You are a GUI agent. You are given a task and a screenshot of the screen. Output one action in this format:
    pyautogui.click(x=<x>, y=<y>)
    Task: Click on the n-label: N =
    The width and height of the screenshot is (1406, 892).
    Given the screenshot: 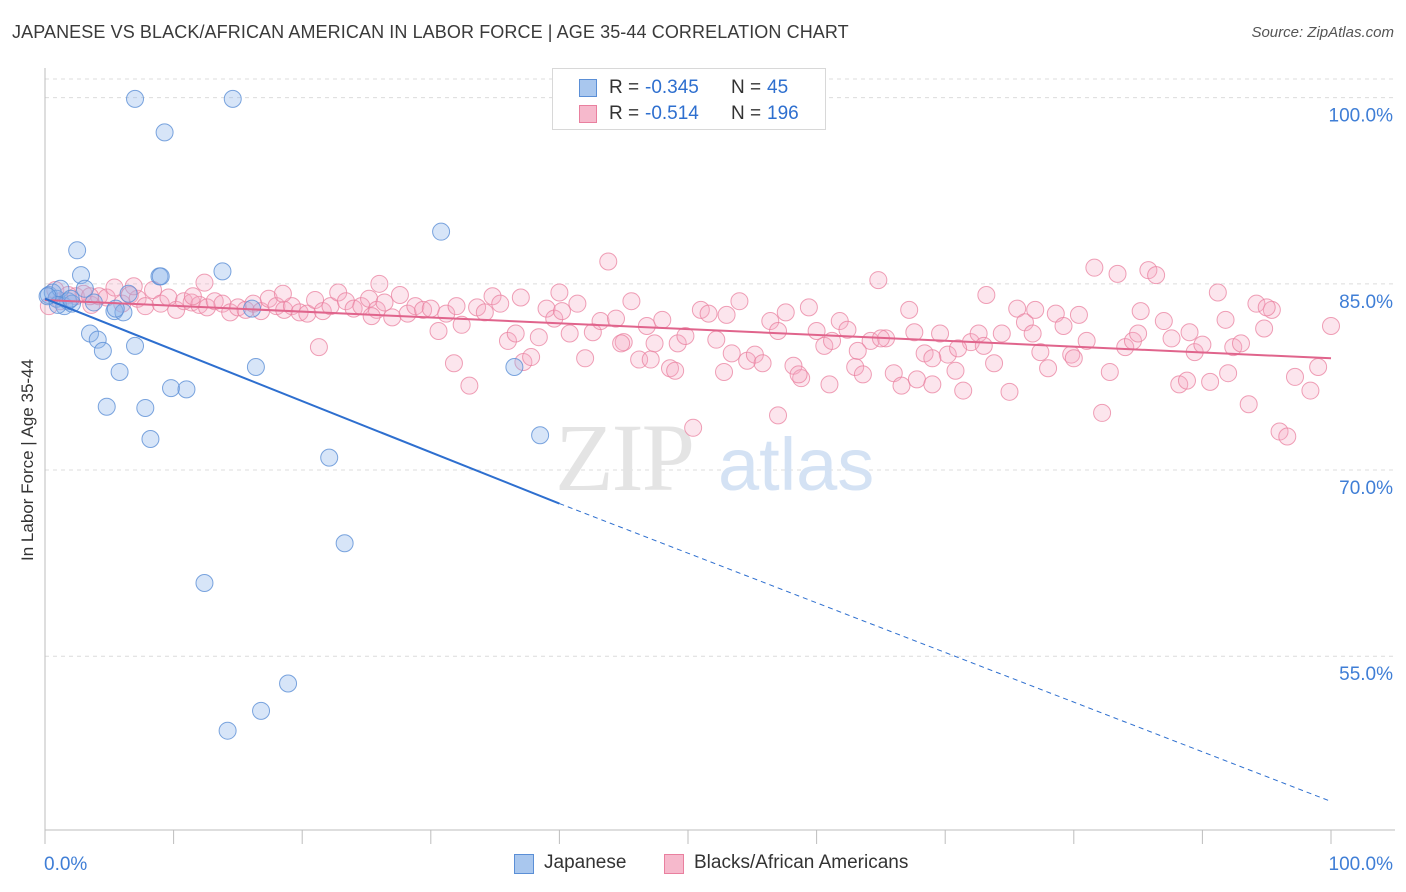 What is the action you would take?
    pyautogui.click(x=746, y=87)
    